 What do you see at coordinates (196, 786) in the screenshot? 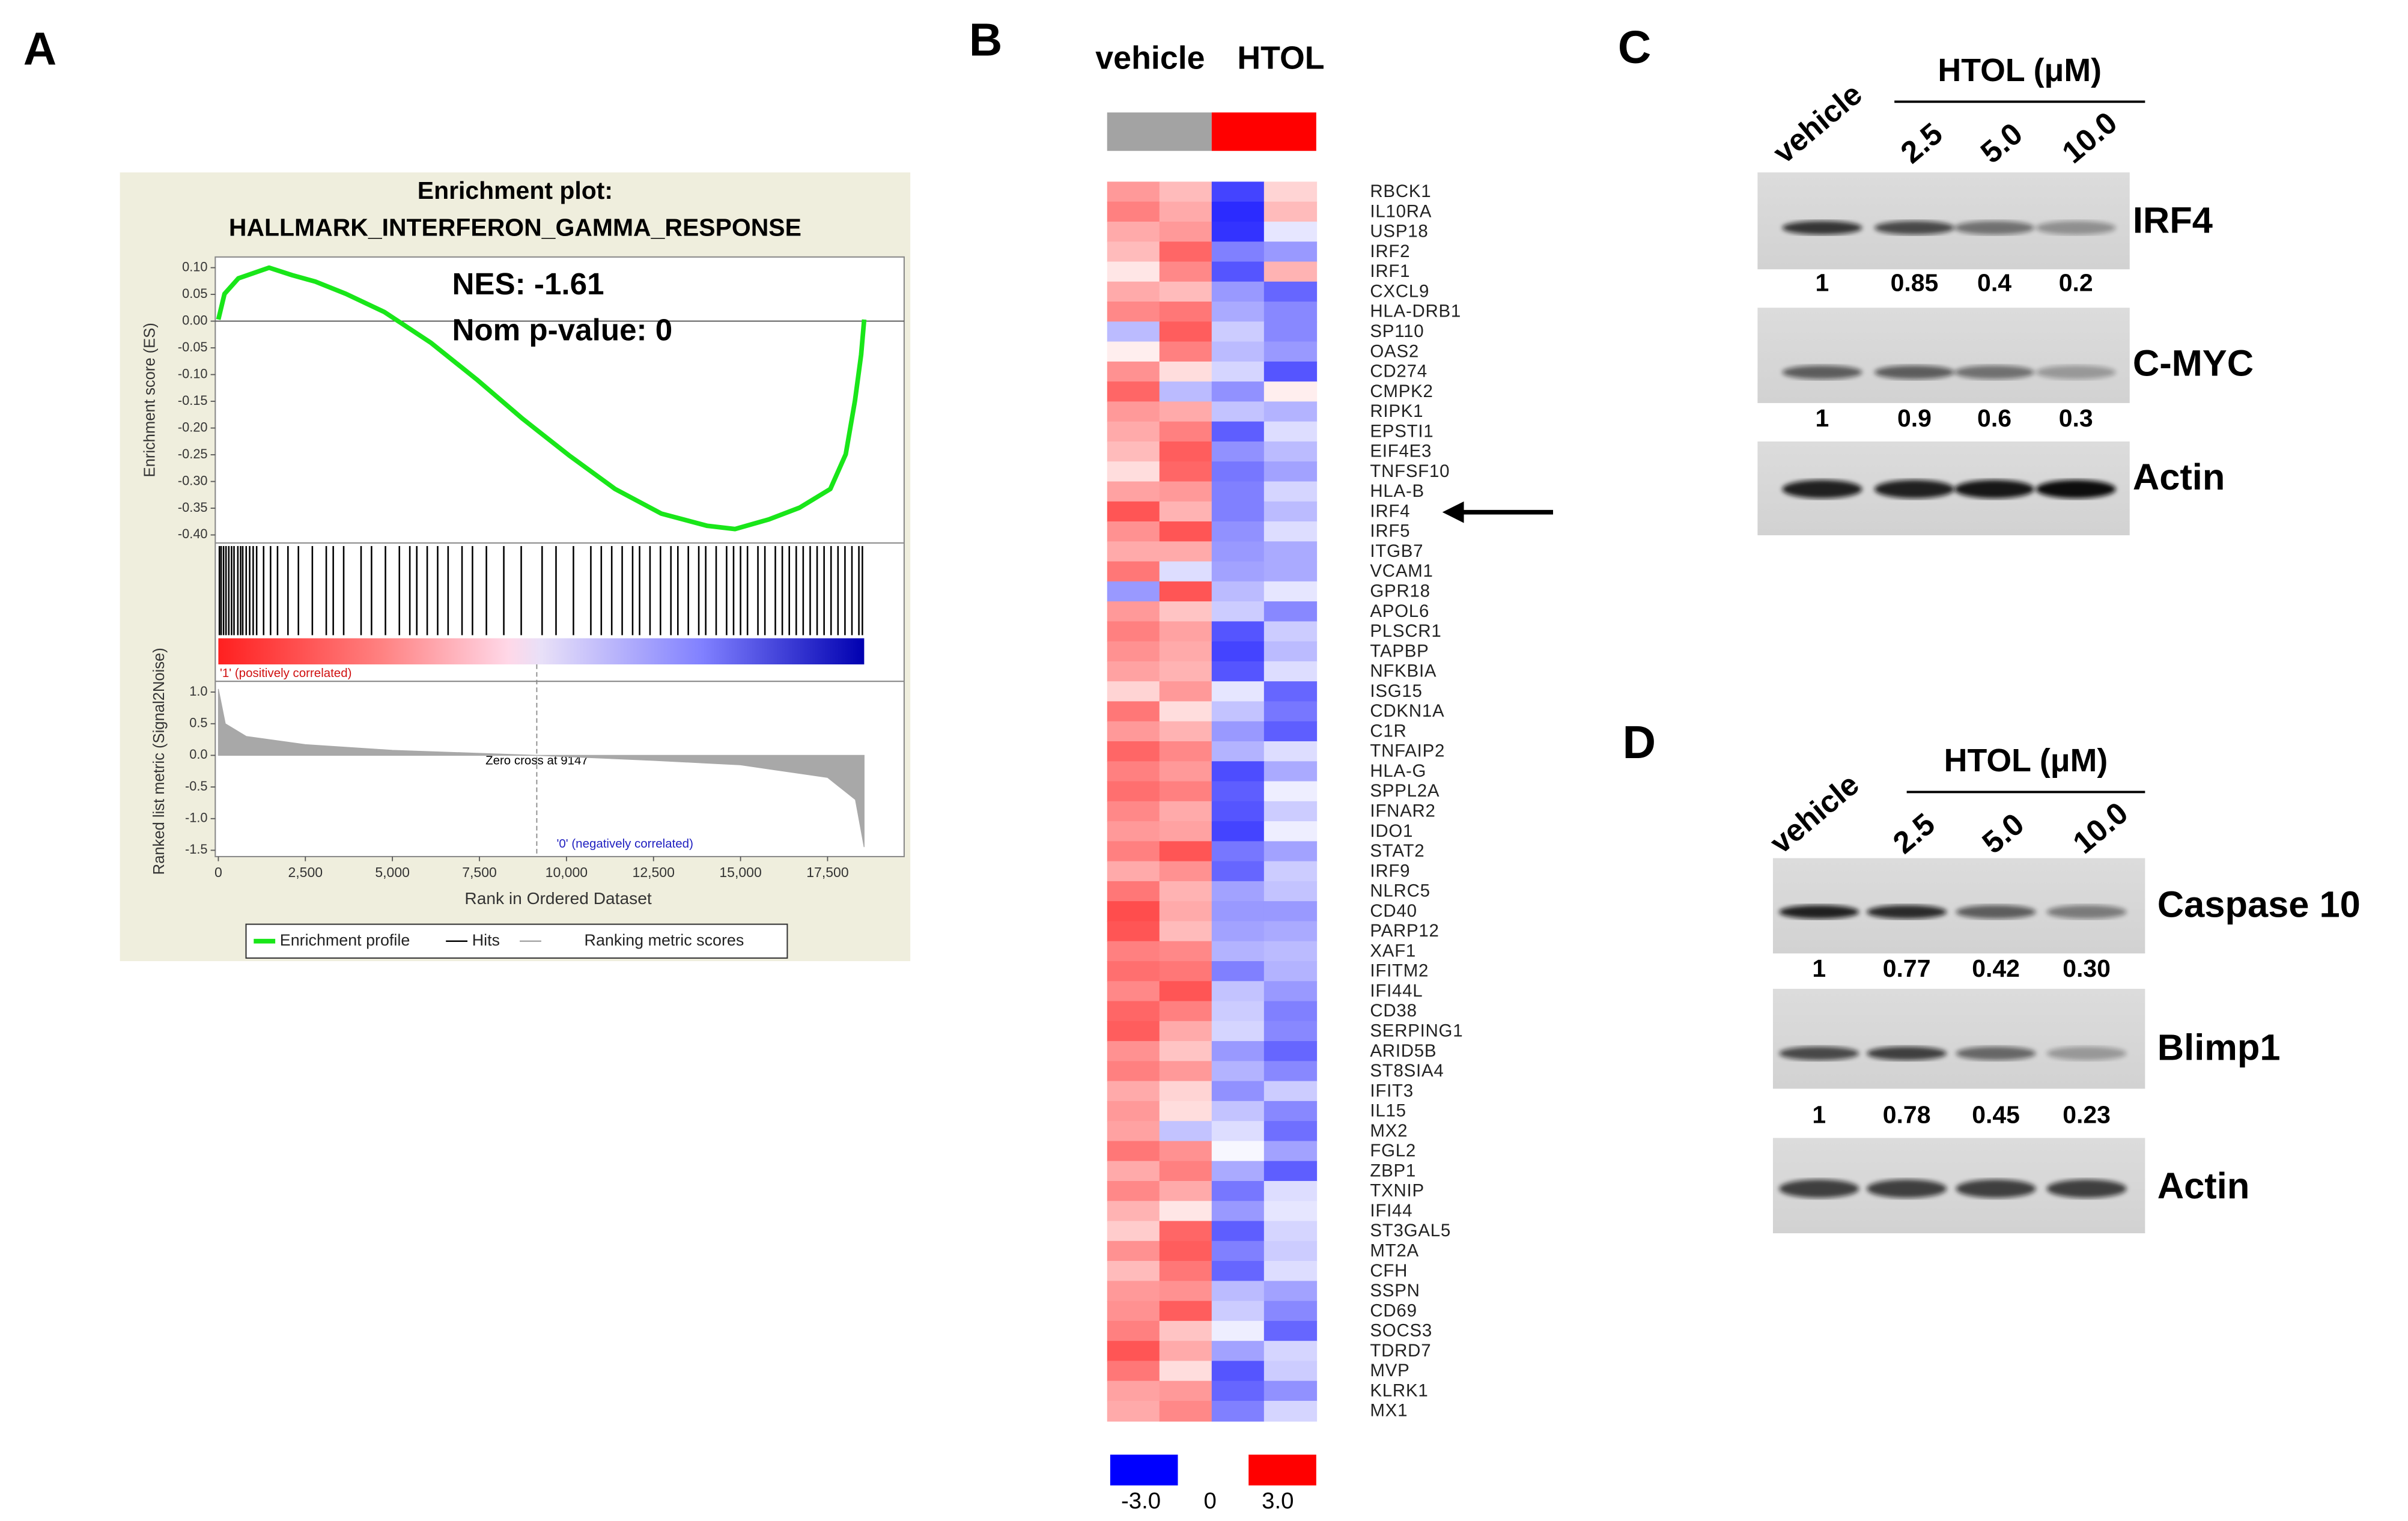
I see `y2-tick-label: -0.5` at bounding box center [196, 786].